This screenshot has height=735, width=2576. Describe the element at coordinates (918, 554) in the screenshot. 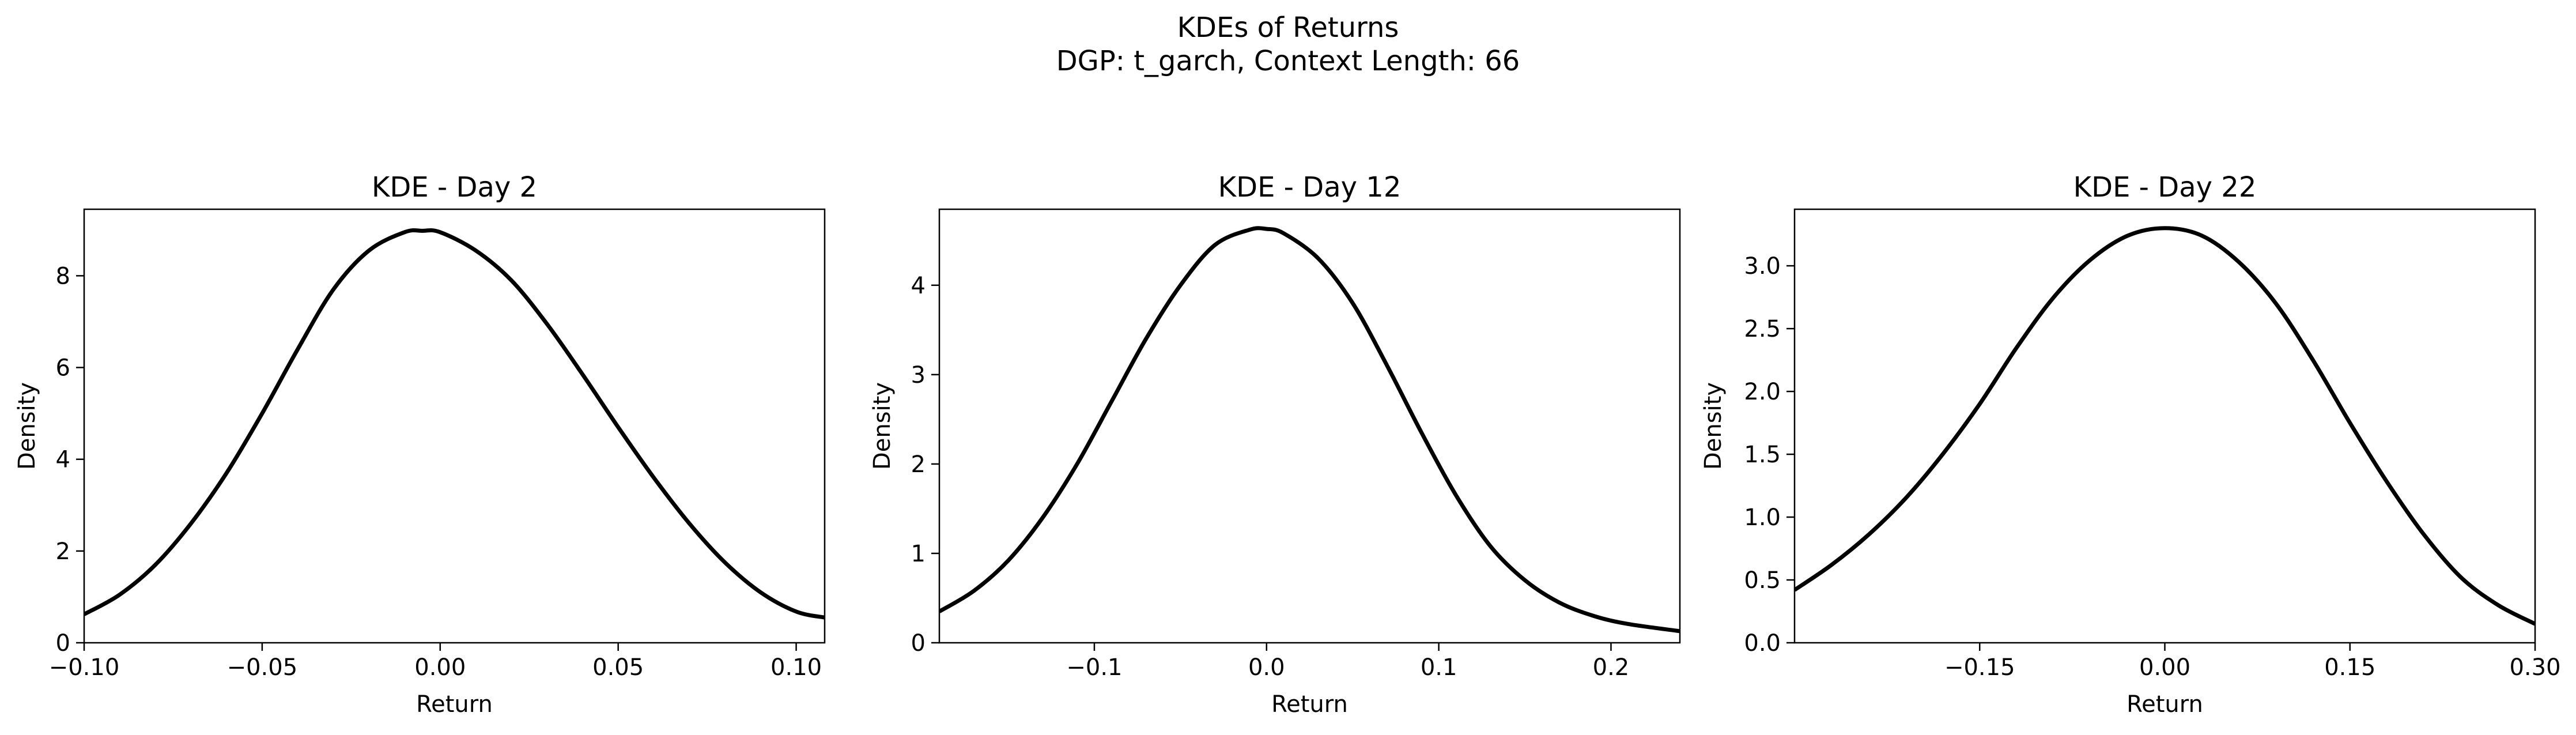

I see `y-tick-label: 1` at that location.